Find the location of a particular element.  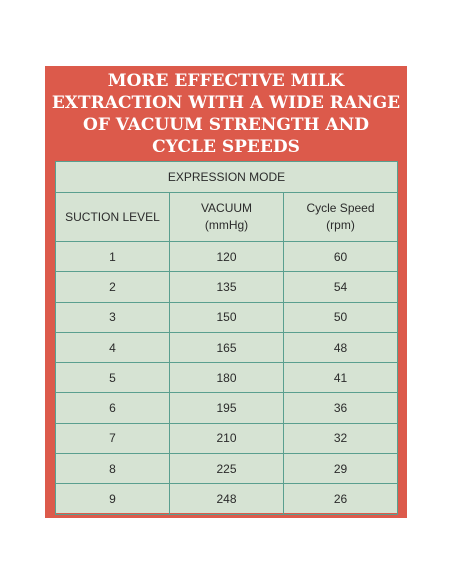

suction-level-cell: 4 is located at coordinates (112, 347).